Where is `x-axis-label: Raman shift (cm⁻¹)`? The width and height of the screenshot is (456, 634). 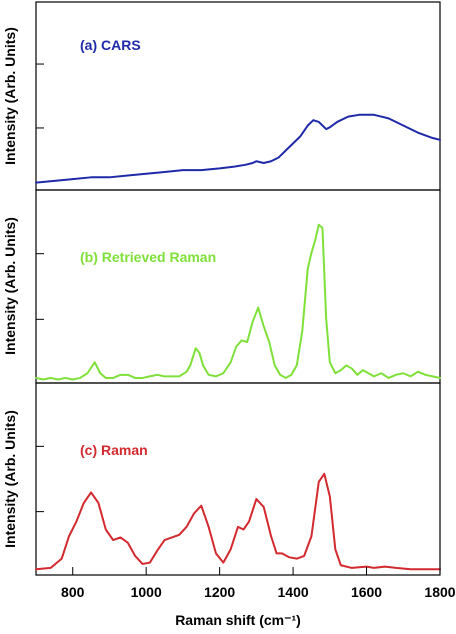
x-axis-label: Raman shift (cm⁻¹) is located at coordinates (238, 620).